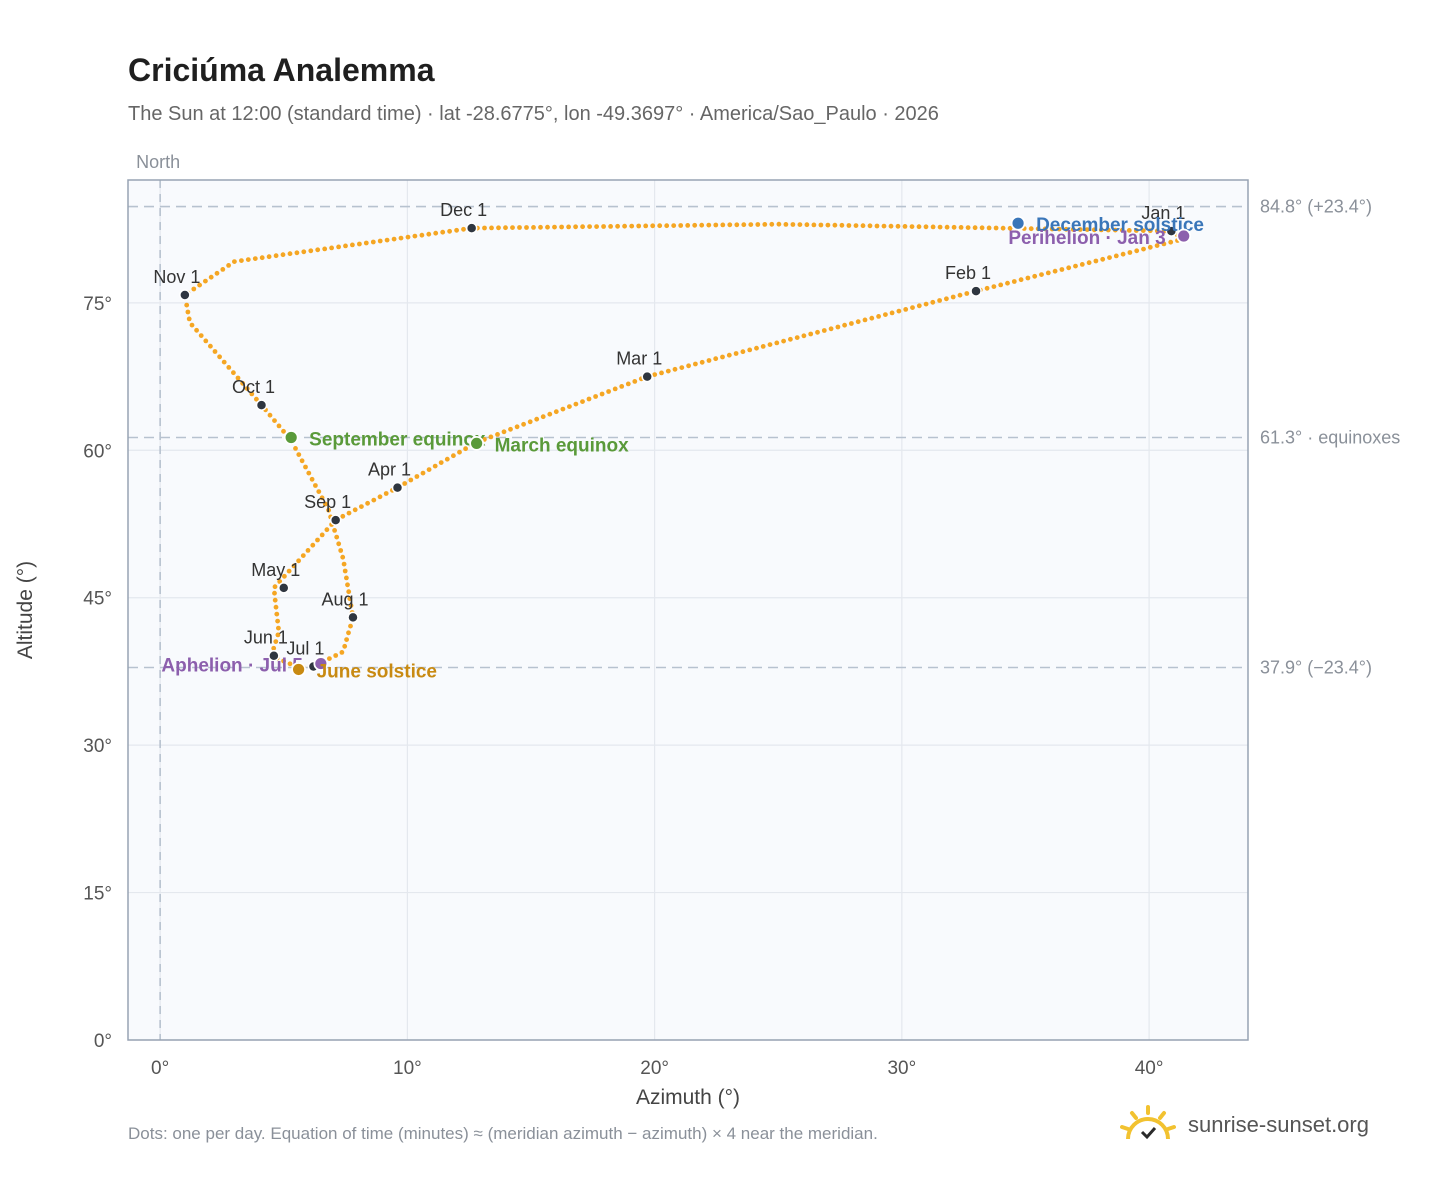 The image size is (1448, 1188). Describe the element at coordinates (463, 210) in the screenshot. I see `month-label: Dec 1` at that location.